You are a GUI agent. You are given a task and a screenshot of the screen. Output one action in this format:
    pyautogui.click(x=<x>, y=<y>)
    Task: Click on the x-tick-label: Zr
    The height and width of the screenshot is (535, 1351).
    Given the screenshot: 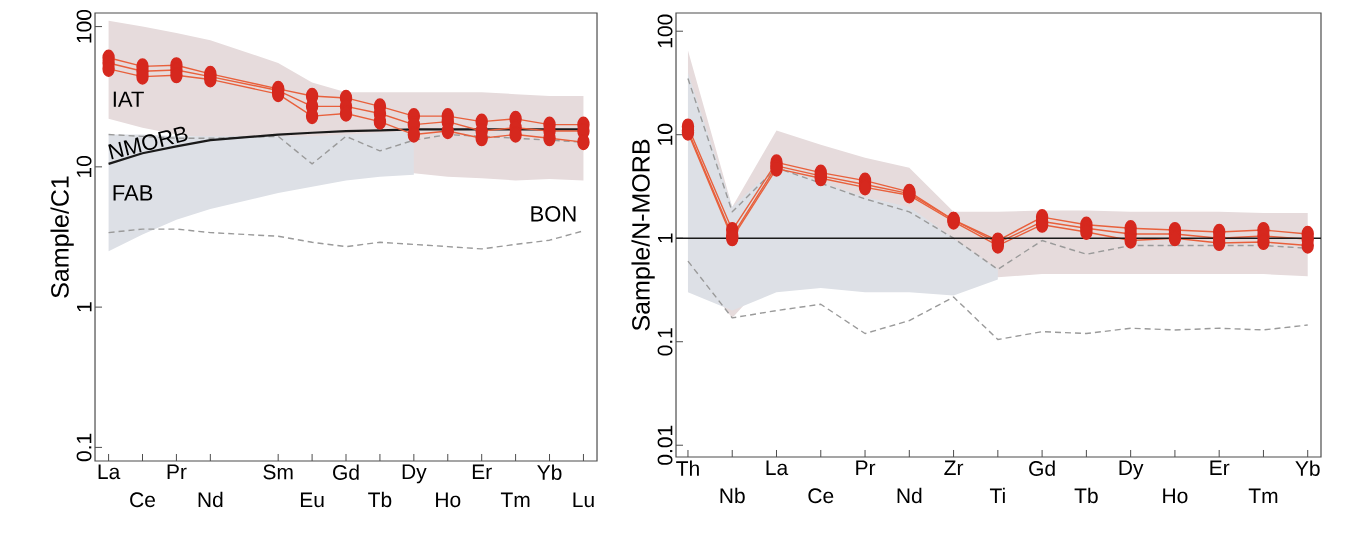 What is the action you would take?
    pyautogui.click(x=954, y=467)
    